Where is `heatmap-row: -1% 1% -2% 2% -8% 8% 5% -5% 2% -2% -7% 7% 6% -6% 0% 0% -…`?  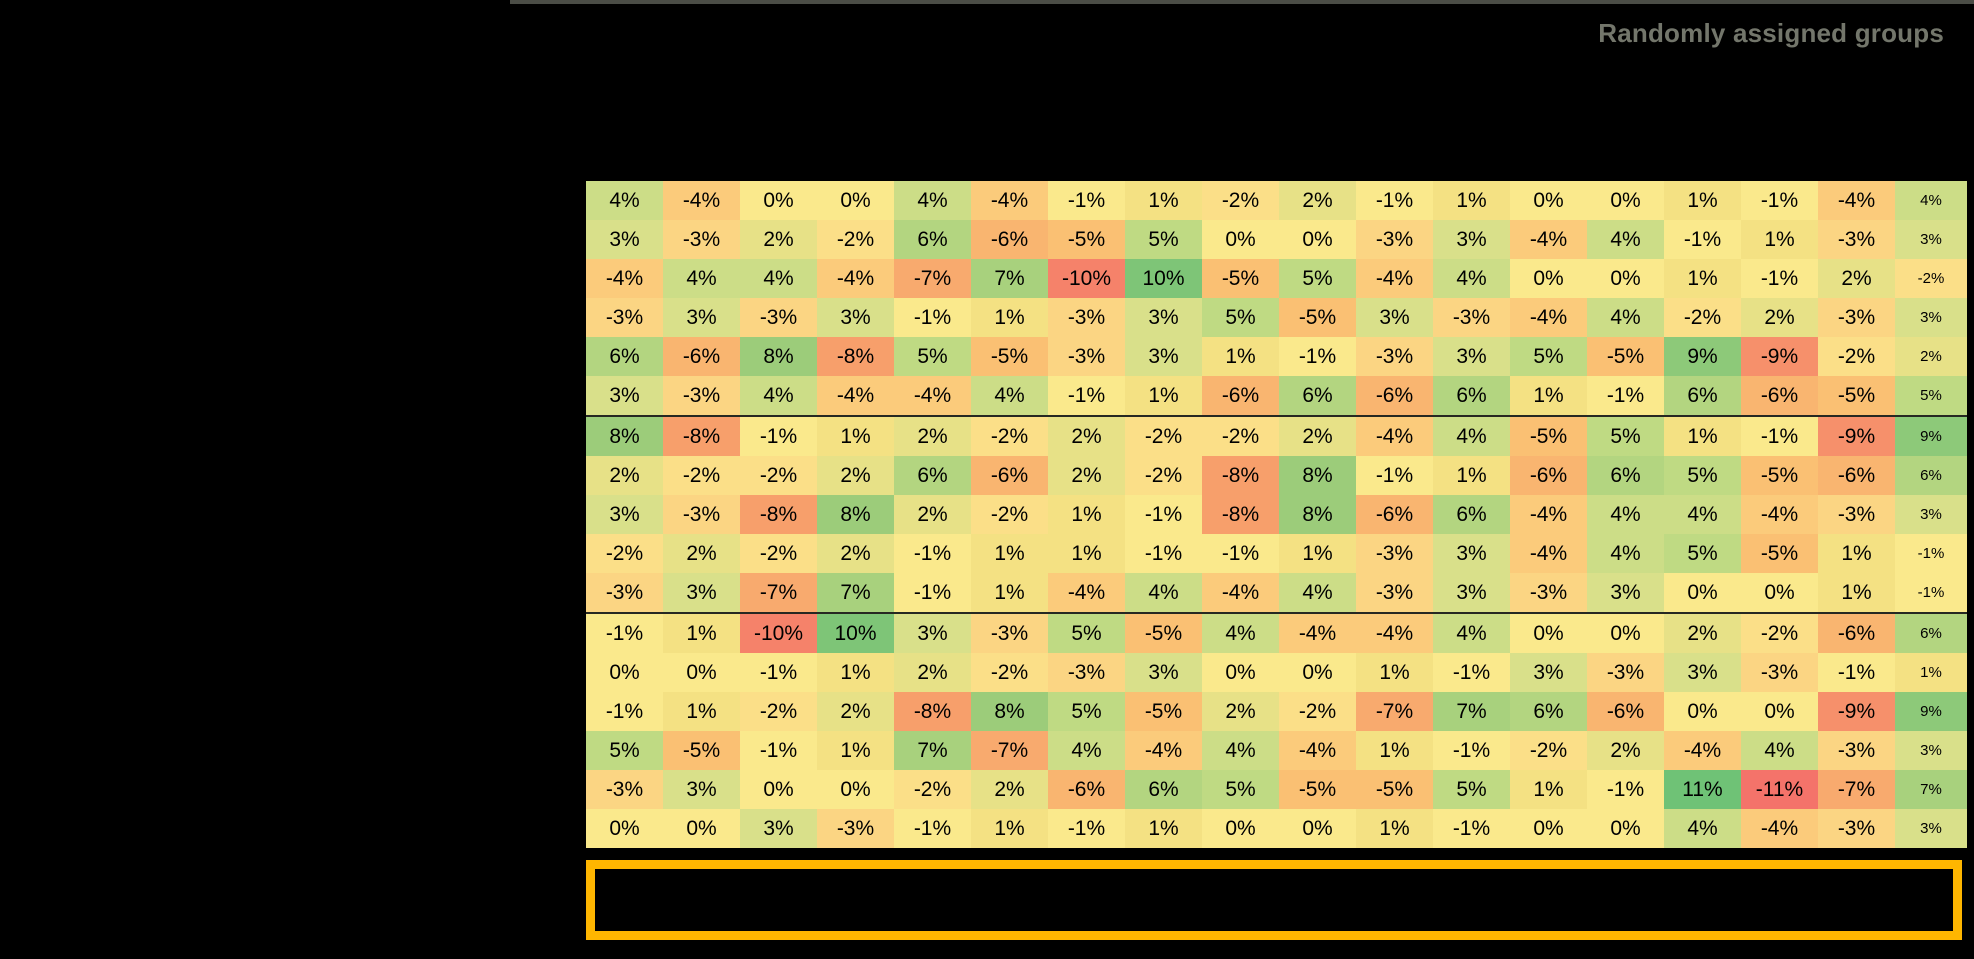
heatmap-row: -1% 1% -2% 2% -8% 8% 5% -5% 2% -2% -7% 7% 6% -6% 0% 0% -… is located at coordinates (1276, 711).